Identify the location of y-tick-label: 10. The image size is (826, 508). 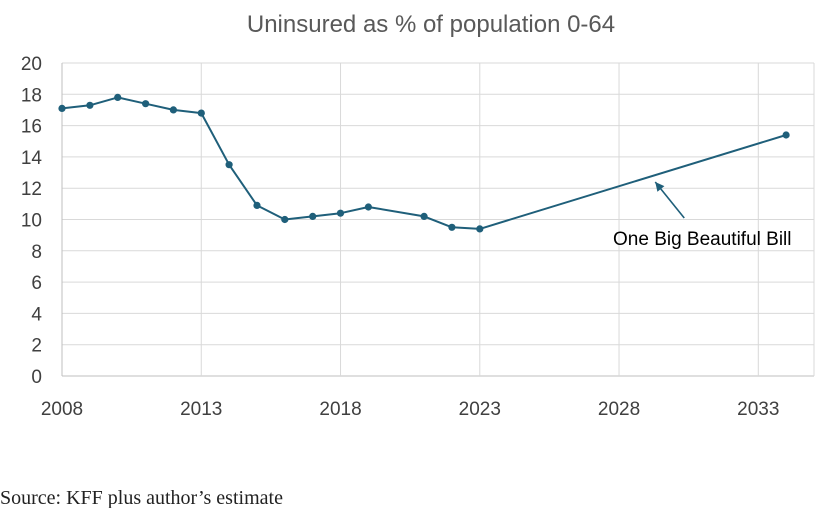
(31, 221).